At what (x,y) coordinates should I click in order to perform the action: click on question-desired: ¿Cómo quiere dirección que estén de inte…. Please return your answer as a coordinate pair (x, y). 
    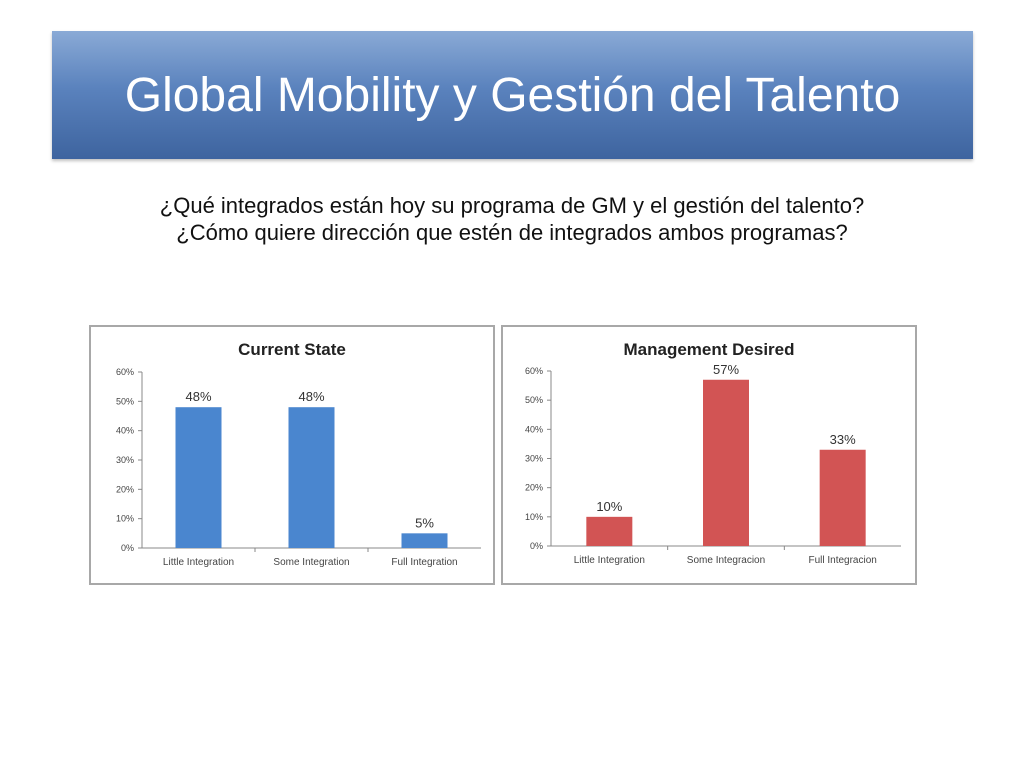
    Looking at the image, I should click on (512, 232).